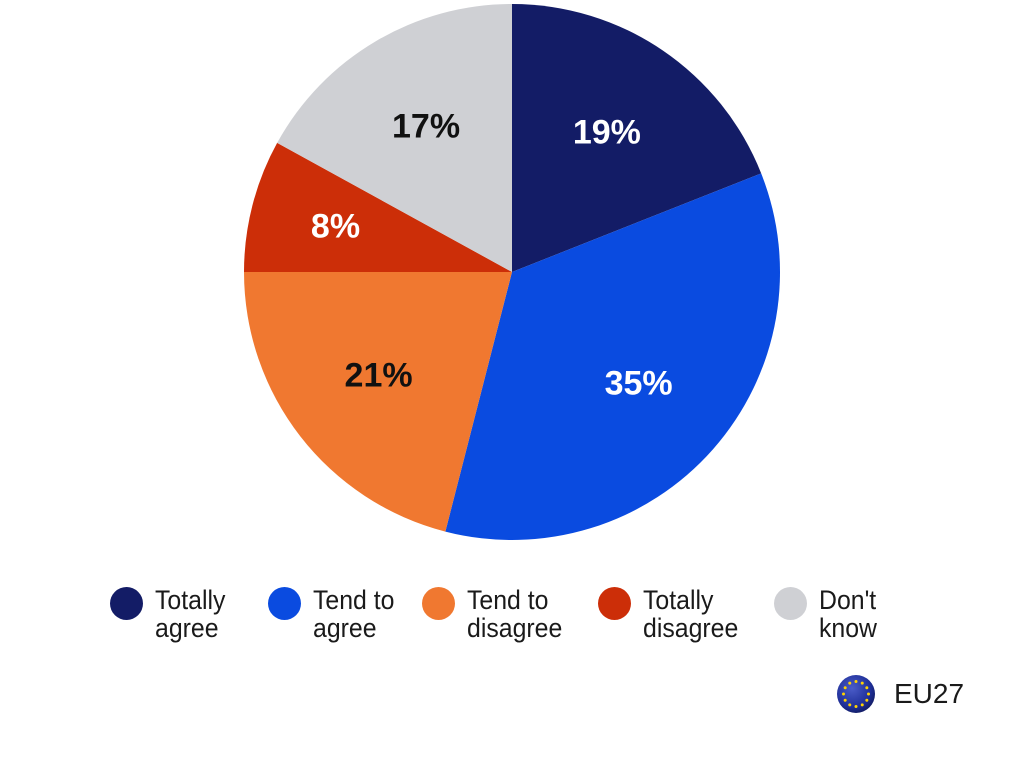 This screenshot has height=779, width=1024. I want to click on pie-slice-don-t-know, so click(394, 138).